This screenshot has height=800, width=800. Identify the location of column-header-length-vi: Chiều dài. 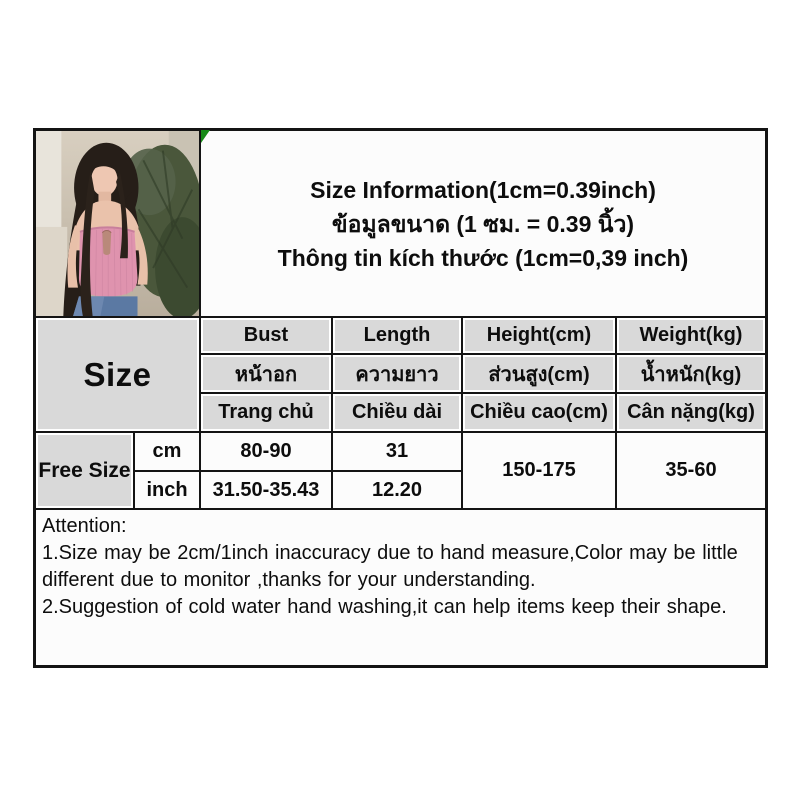
(397, 412).